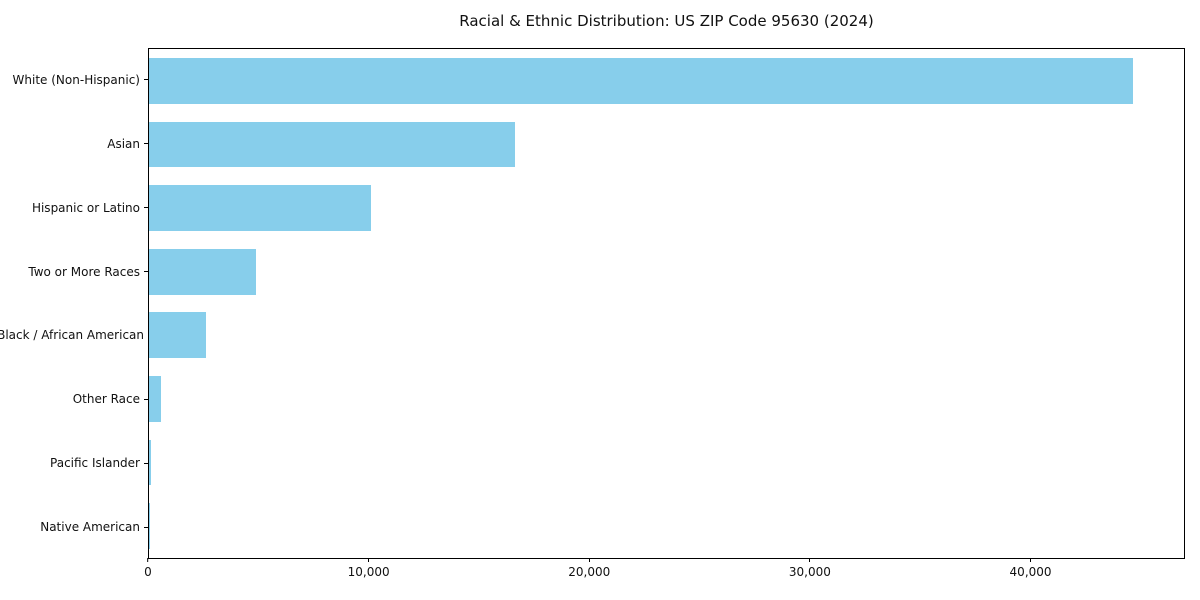 The image size is (1200, 600). I want to click on y-axis-label: Two or More Races, so click(84, 271).